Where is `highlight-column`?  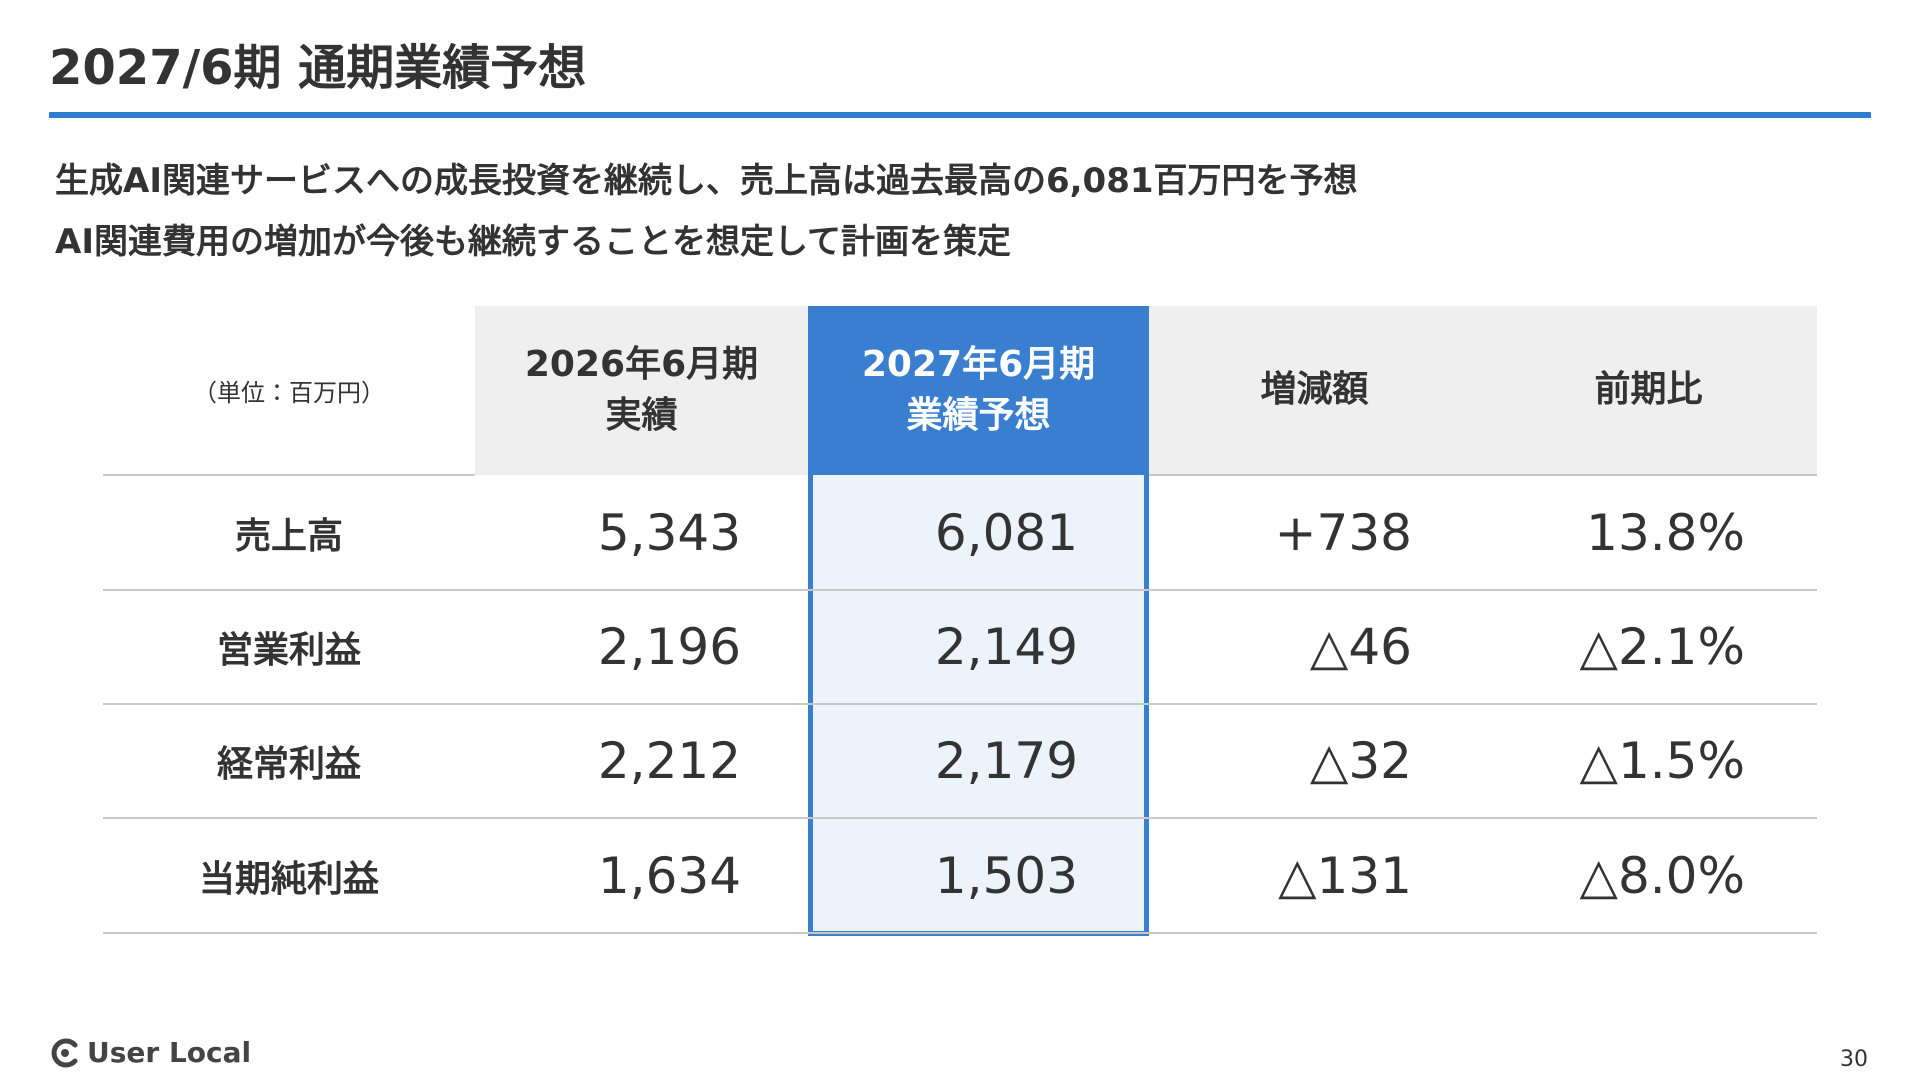 highlight-column is located at coordinates (978, 705).